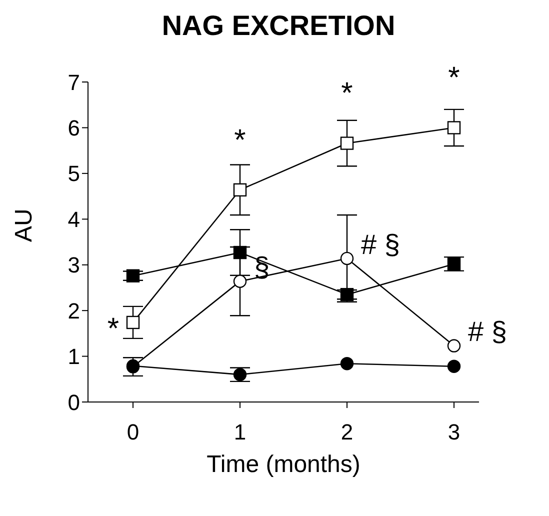 This screenshot has height=516, width=549. What do you see at coordinates (347, 432) in the screenshot?
I see `x-tick-label: 2` at bounding box center [347, 432].